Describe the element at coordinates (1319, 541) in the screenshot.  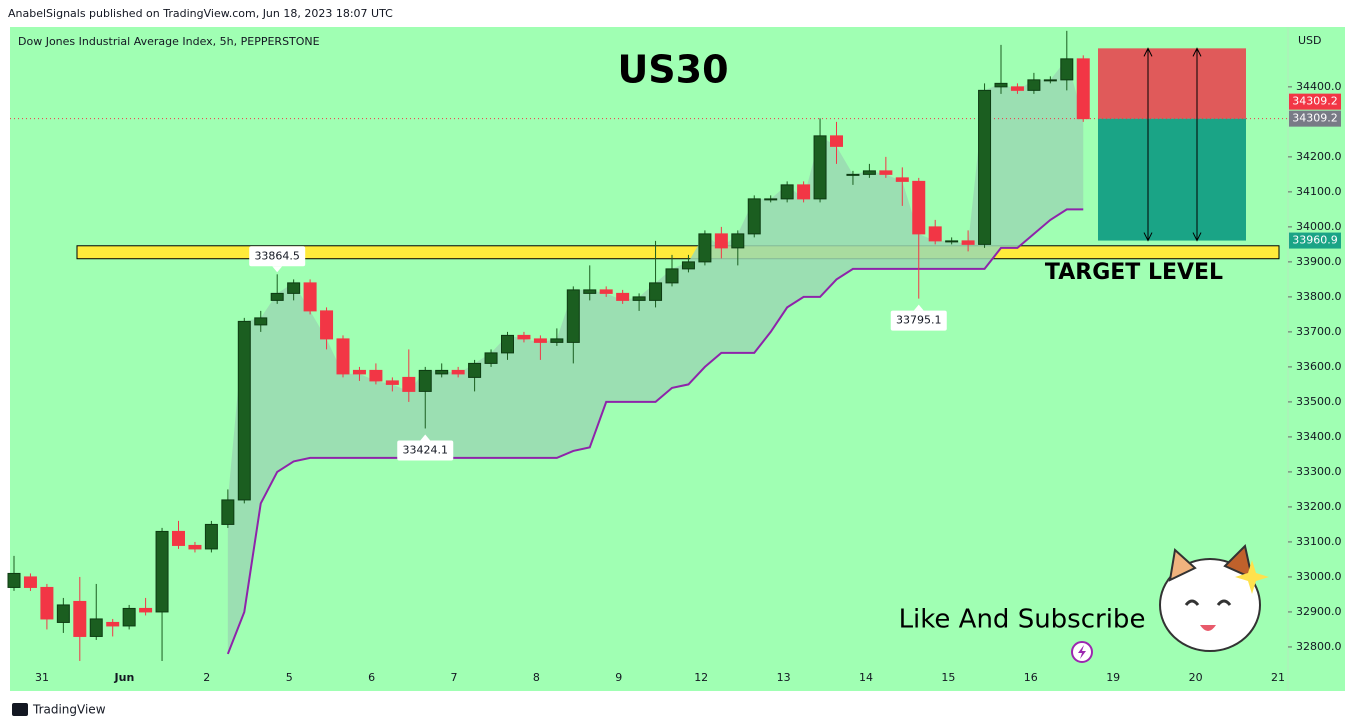
I see `y-tick-label: 33100.0` at that location.